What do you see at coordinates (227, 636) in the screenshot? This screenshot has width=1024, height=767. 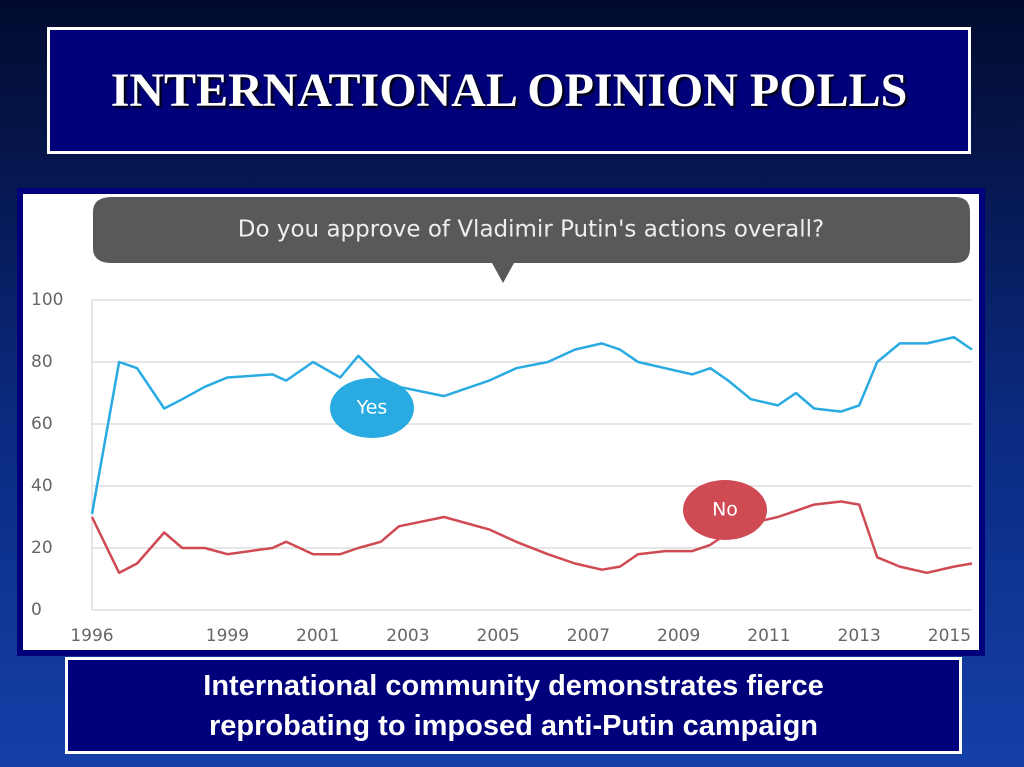 I see `x-tick-label: 1999` at bounding box center [227, 636].